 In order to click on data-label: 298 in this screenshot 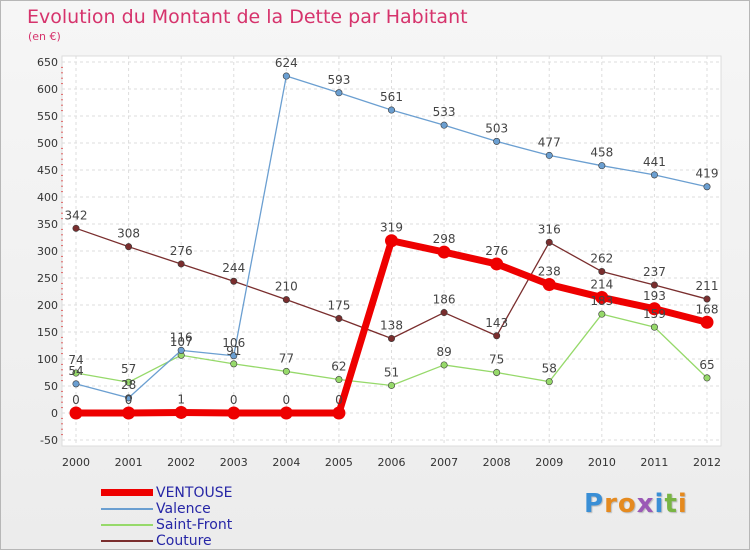, I will do `click(444, 239)`.